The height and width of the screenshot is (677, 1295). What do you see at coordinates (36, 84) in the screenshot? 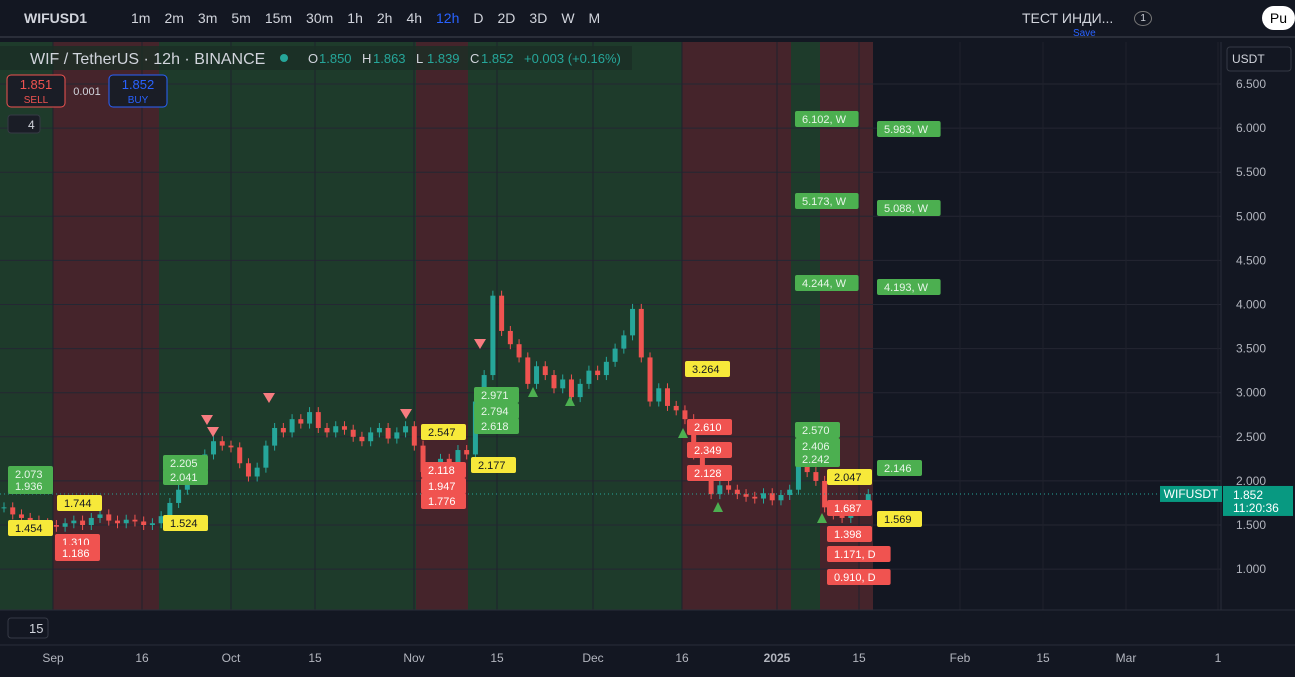
I see `sell-price: 1.851` at bounding box center [36, 84].